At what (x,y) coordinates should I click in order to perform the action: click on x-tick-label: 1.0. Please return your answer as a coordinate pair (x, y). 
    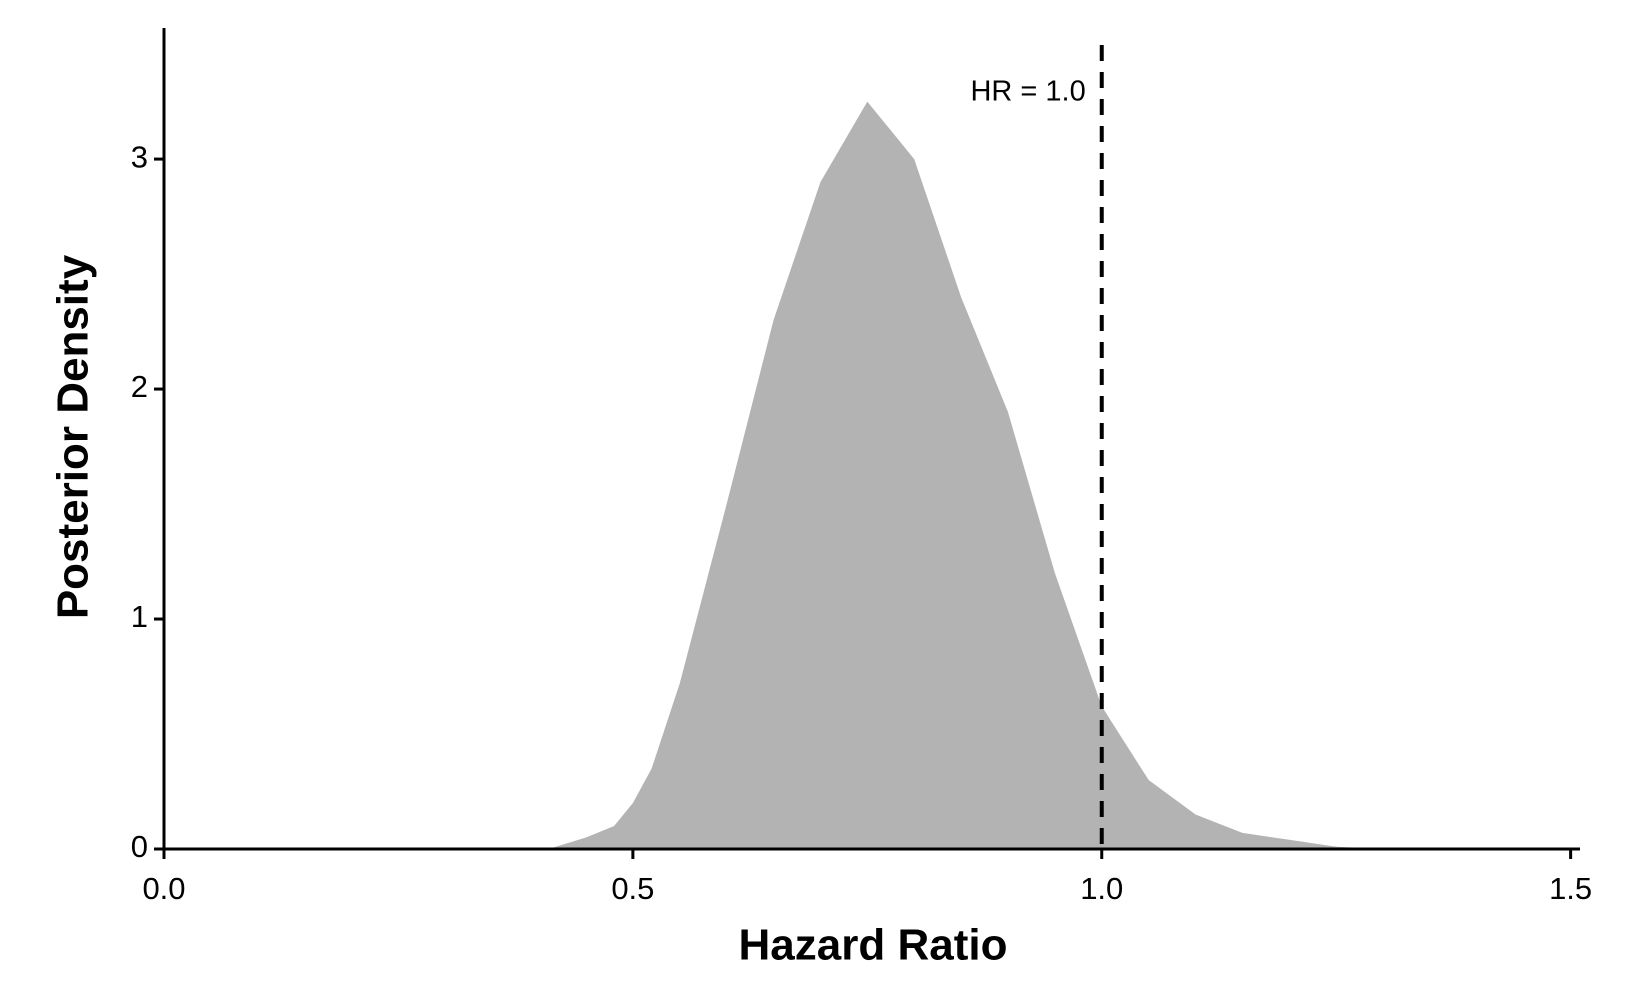
    Looking at the image, I should click on (1101, 888).